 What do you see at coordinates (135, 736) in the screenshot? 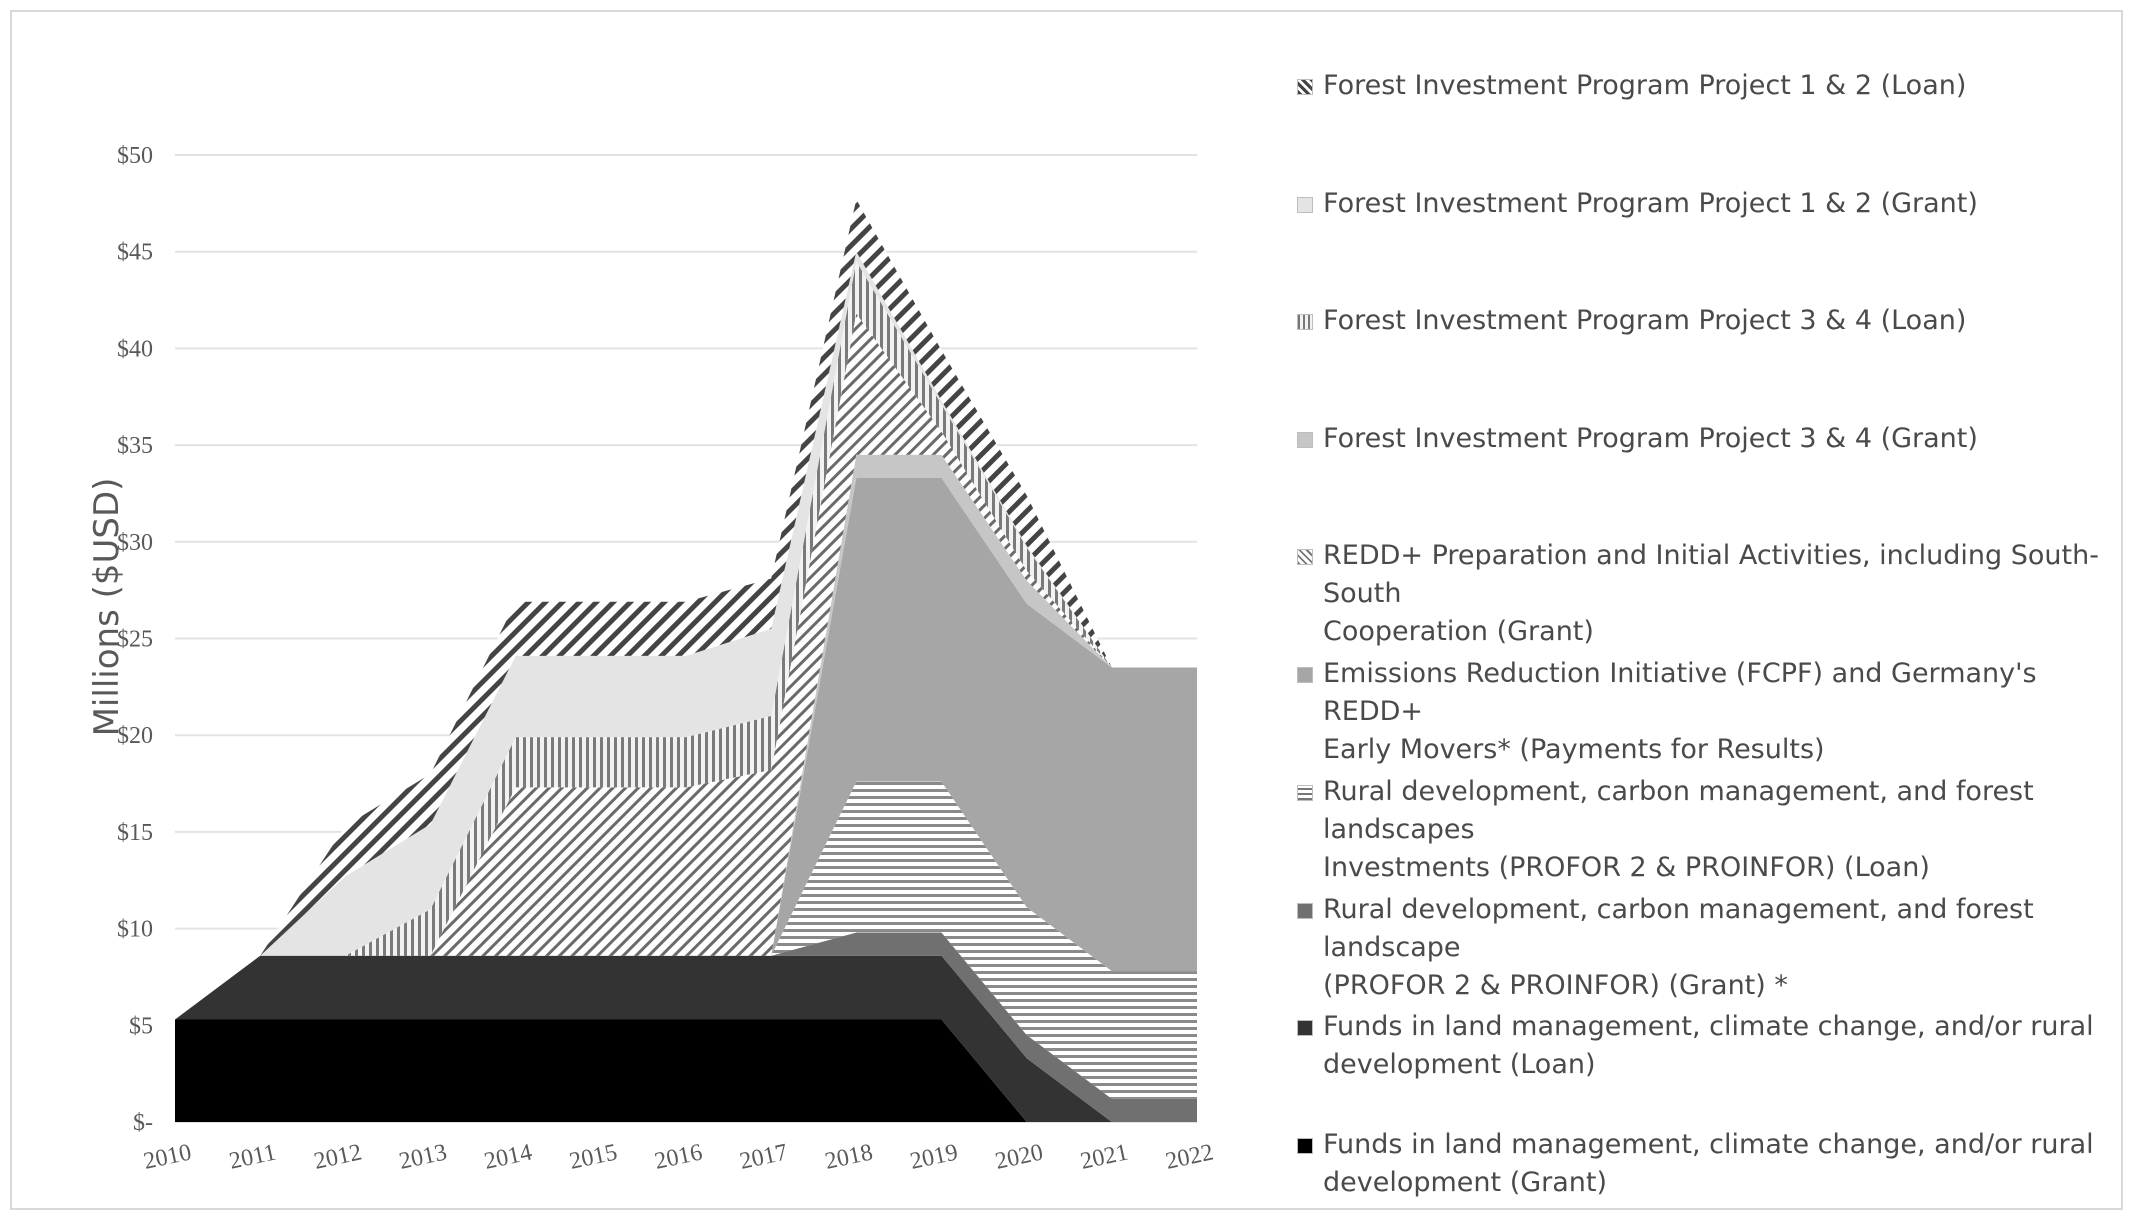
I see `y-tick-label: $20` at bounding box center [135, 736].